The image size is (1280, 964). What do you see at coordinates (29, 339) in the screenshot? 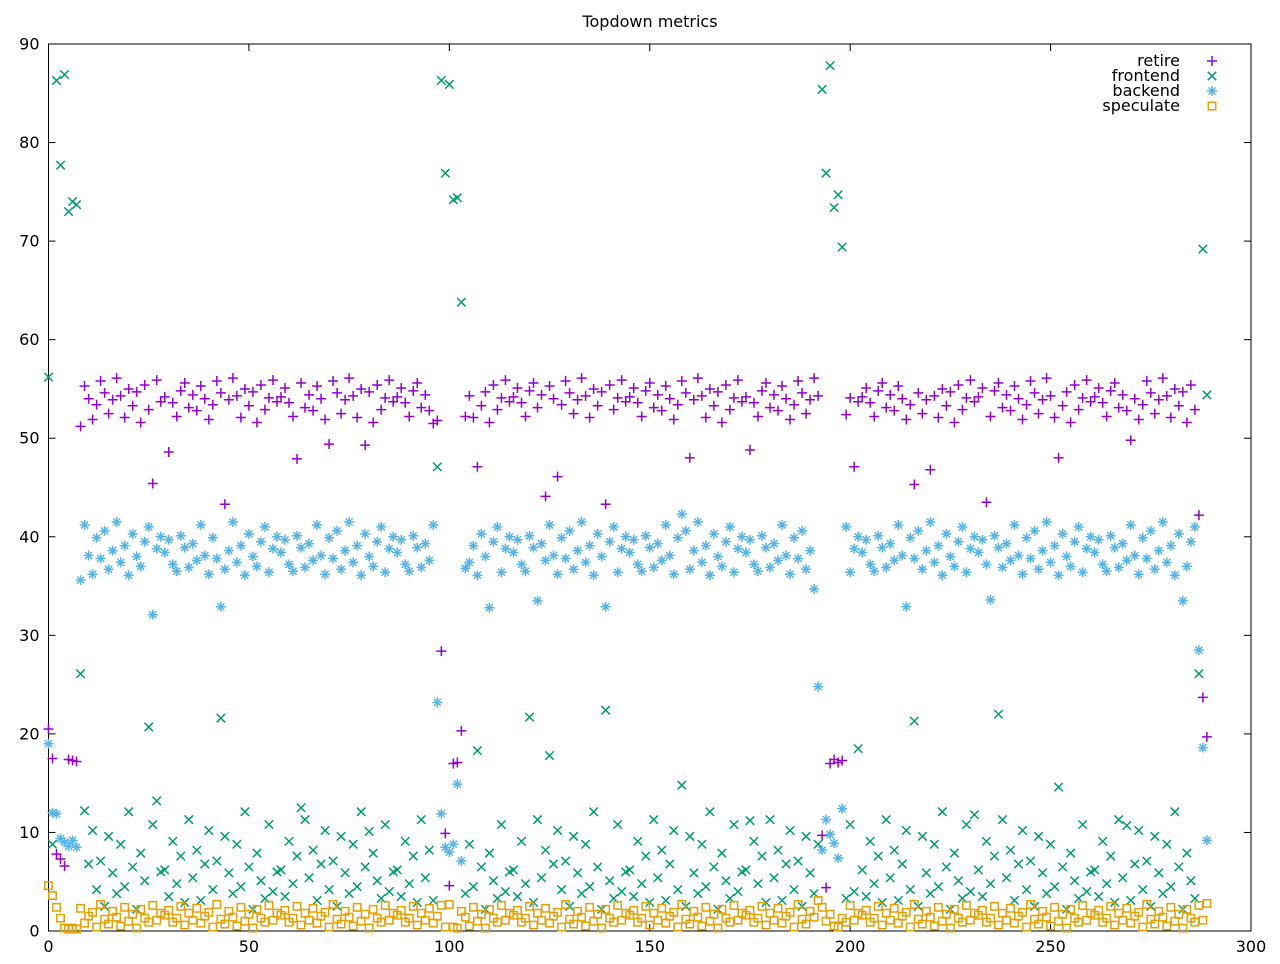
I see `y-tick-label: 60` at bounding box center [29, 339].